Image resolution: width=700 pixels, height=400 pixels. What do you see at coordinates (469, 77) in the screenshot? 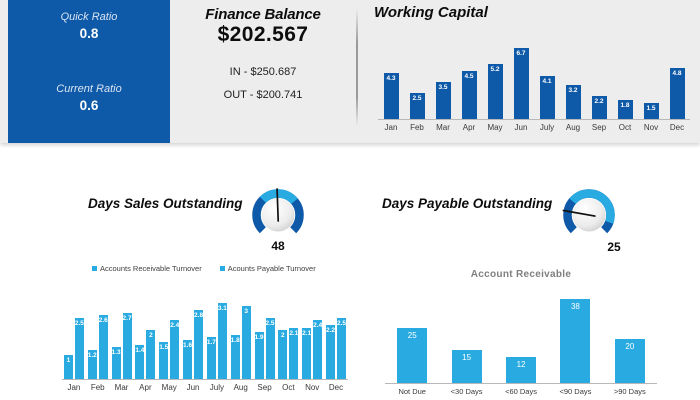
I see `bar-value-label: 4.5` at bounding box center [469, 77].